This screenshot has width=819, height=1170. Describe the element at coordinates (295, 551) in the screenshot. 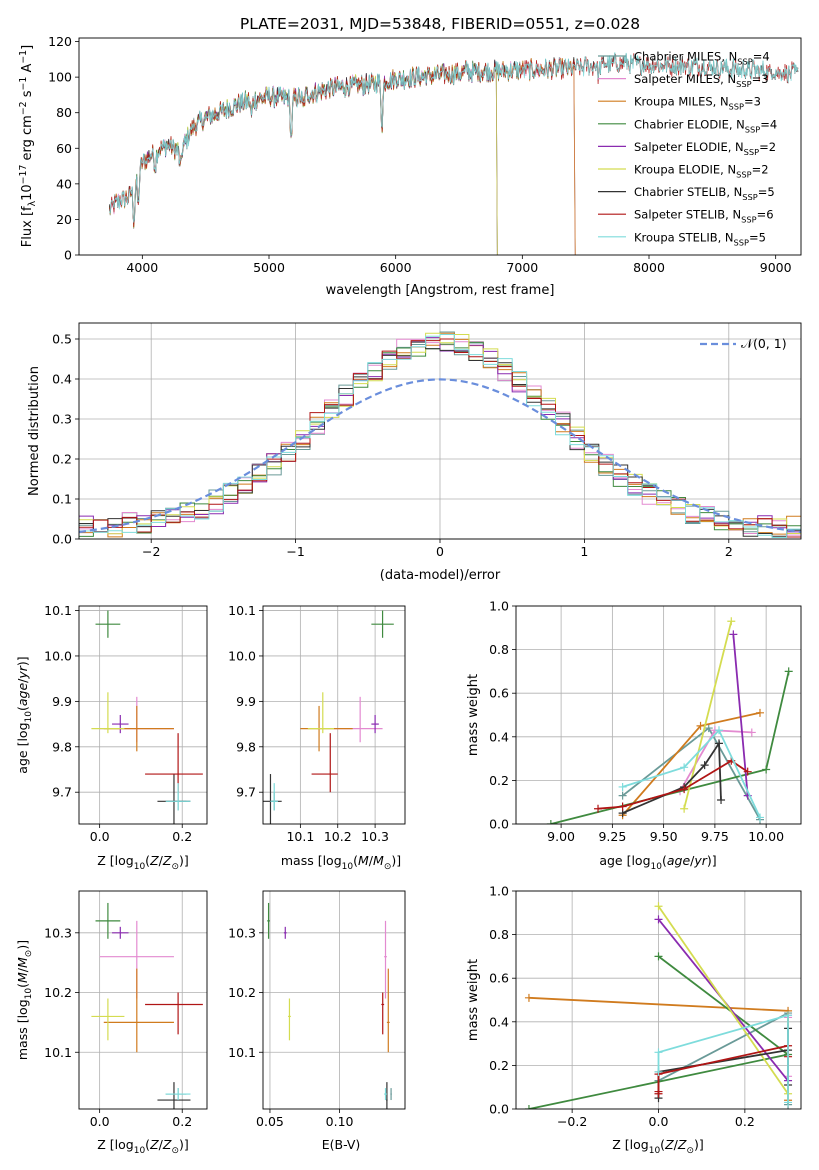

I see `x-tick-label: −1` at that location.